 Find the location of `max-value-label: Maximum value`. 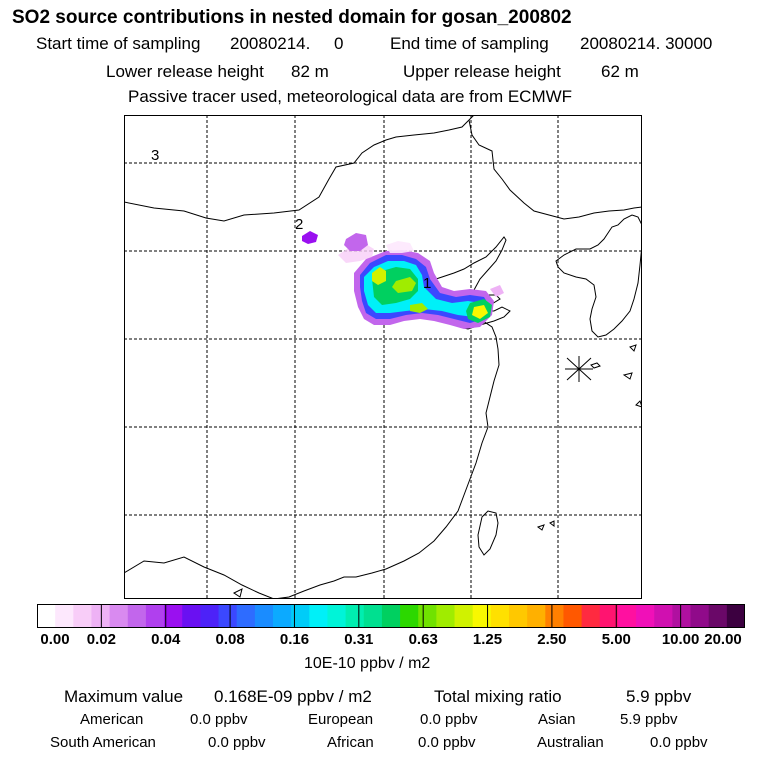

max-value-label: Maximum value is located at coordinates (124, 696).